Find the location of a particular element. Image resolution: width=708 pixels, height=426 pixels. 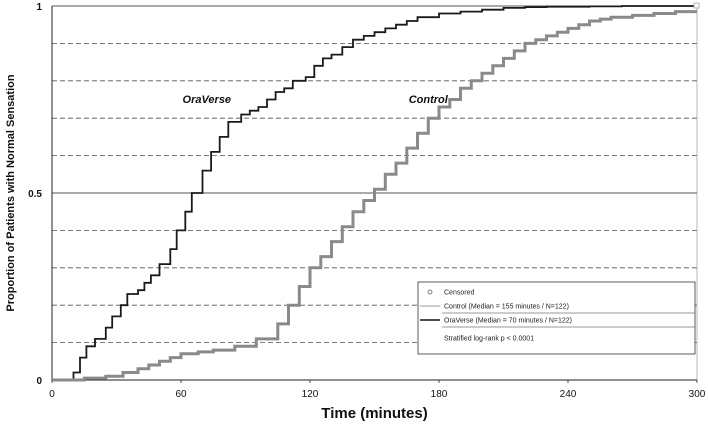

x-tick-label: 0 is located at coordinates (52, 394).